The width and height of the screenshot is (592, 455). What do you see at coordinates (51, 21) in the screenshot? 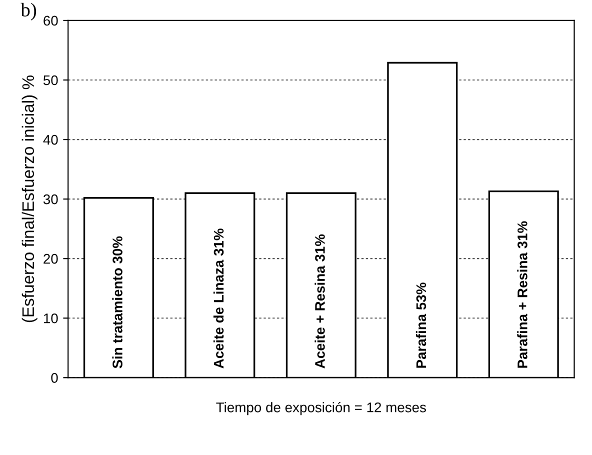
I see `y-tick-label: 60` at bounding box center [51, 21].